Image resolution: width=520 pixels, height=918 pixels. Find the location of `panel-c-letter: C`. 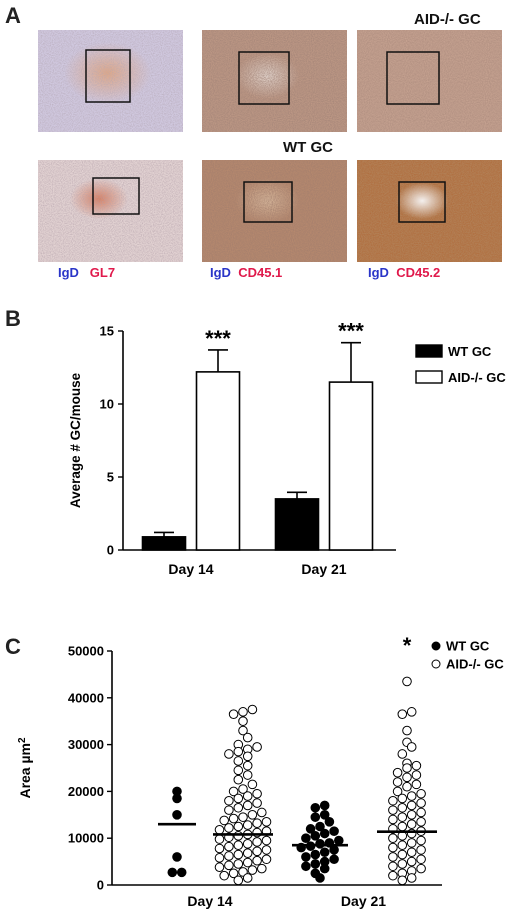

panel-c-letter: C is located at coordinates (13, 646).